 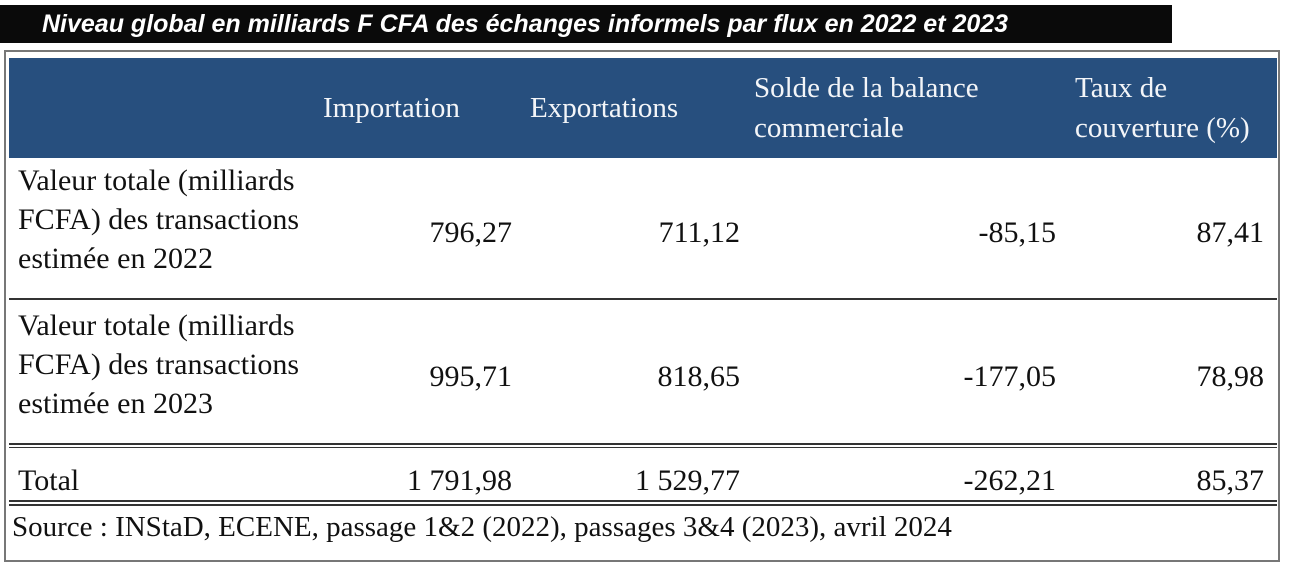 I want to click on row-2023-importation: 995,71, so click(x=471, y=376).